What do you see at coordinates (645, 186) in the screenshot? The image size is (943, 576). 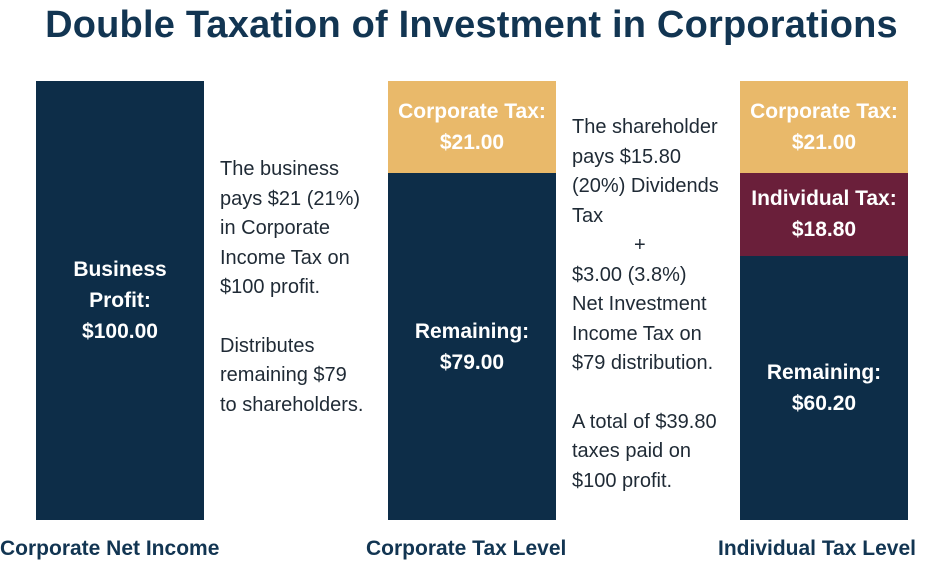 I see `annotation-line: (20%) Dividends` at bounding box center [645, 186].